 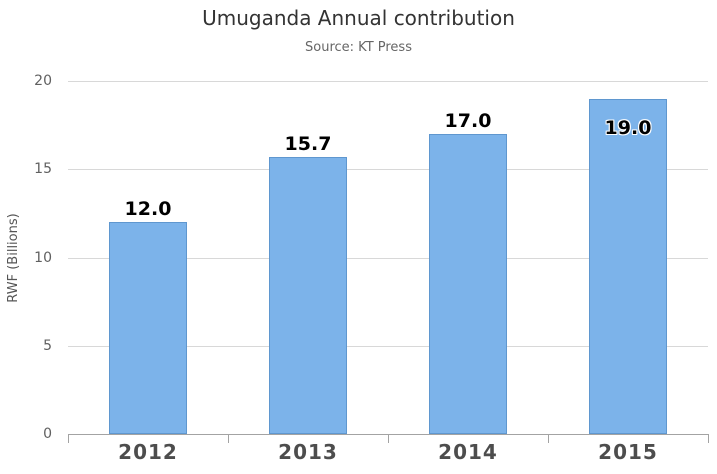 What do you see at coordinates (43, 81) in the screenshot?
I see `y-tick-label: 20` at bounding box center [43, 81].